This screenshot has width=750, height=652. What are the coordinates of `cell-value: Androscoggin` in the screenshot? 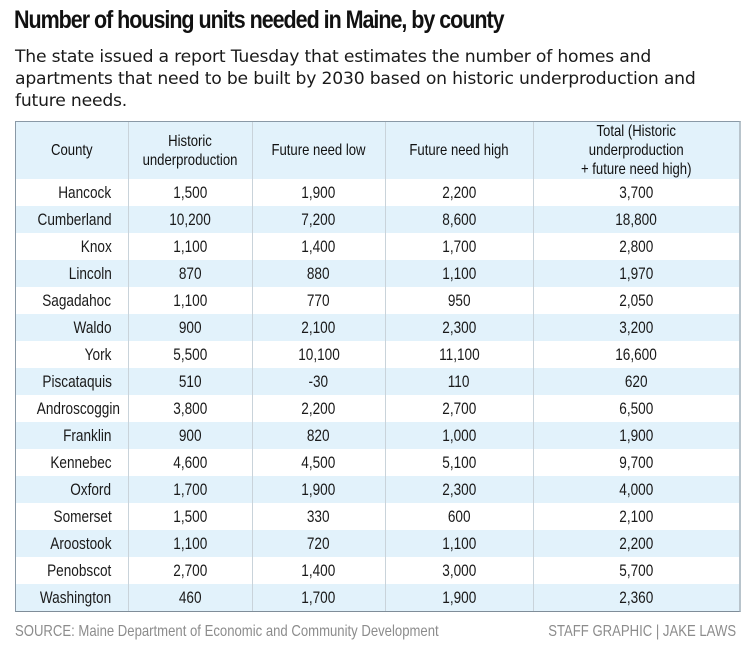 It's located at (78, 408).